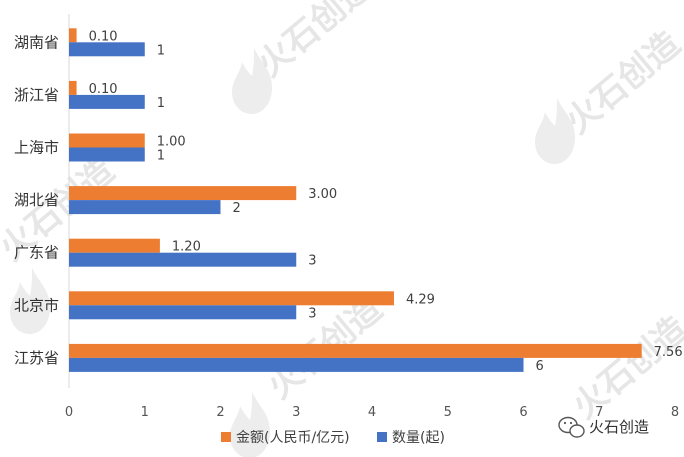 The height and width of the screenshot is (457, 684). I want to click on data-label-amount: 7.56, so click(668, 352).